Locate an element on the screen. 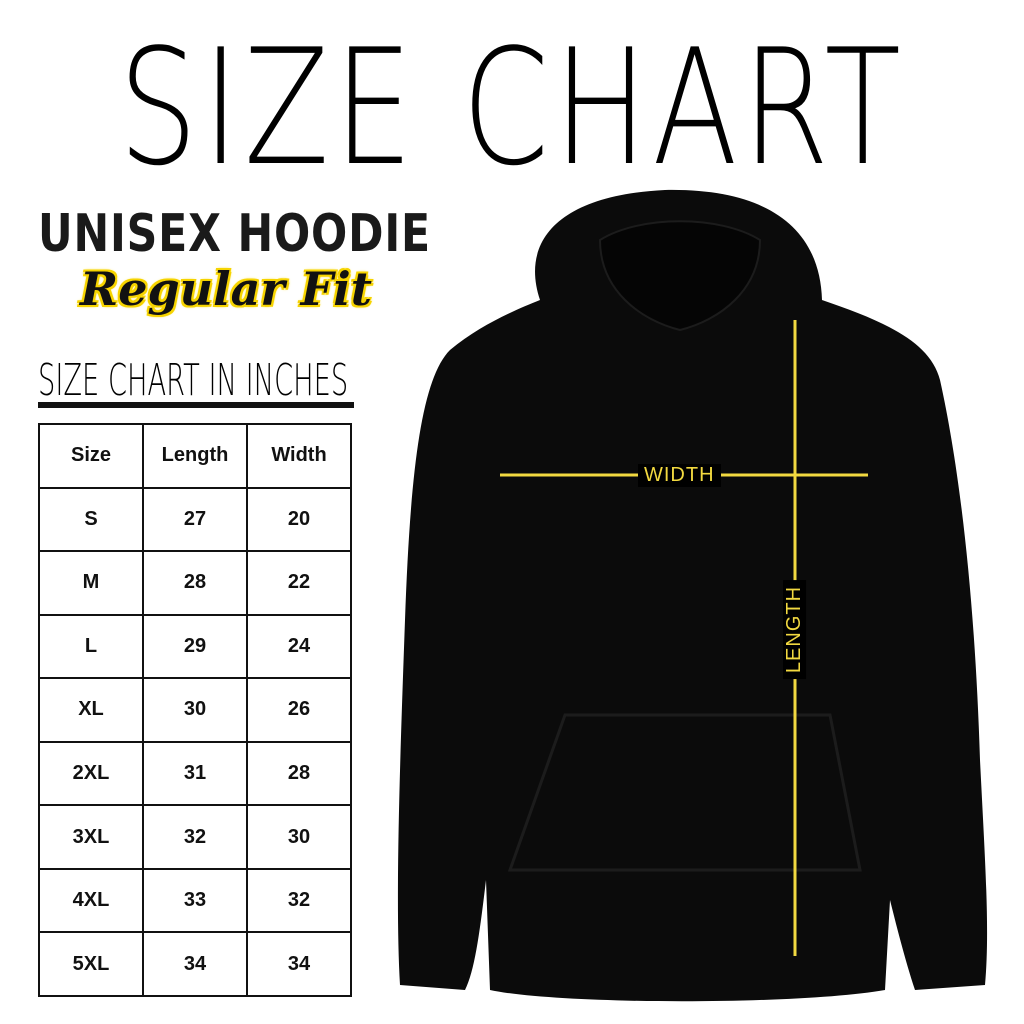  cell-size: L is located at coordinates (91, 646).